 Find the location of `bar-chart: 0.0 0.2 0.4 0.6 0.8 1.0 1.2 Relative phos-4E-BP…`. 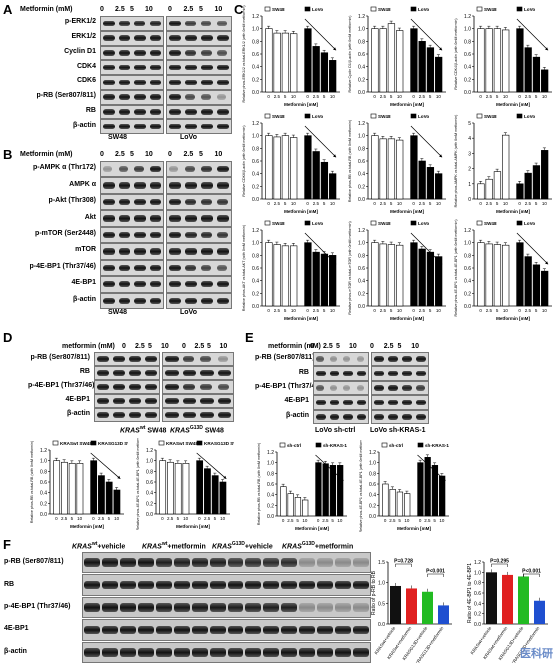

bar-chart: 0.0 0.2 0.4 0.6 0.8 1.0 1.2 Relative phos-4E-BP… is located at coordinates (503, 270).